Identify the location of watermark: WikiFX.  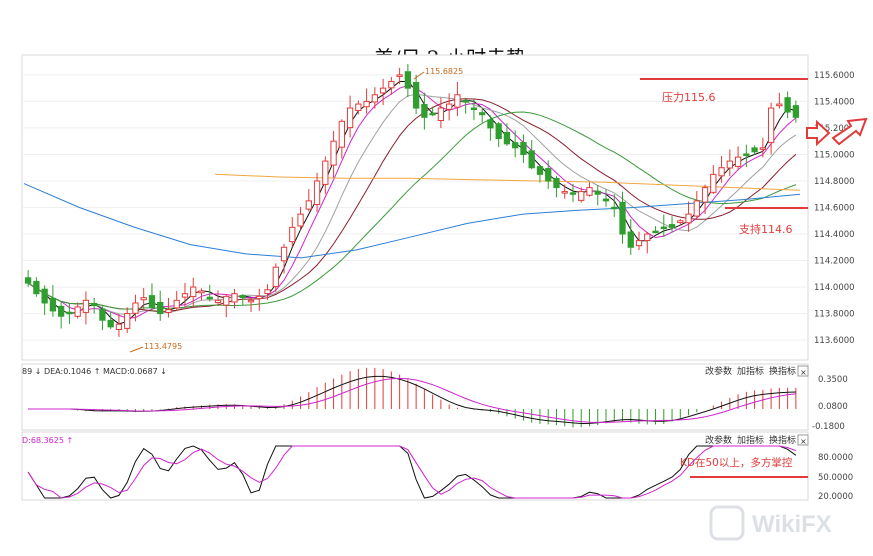
(770, 523).